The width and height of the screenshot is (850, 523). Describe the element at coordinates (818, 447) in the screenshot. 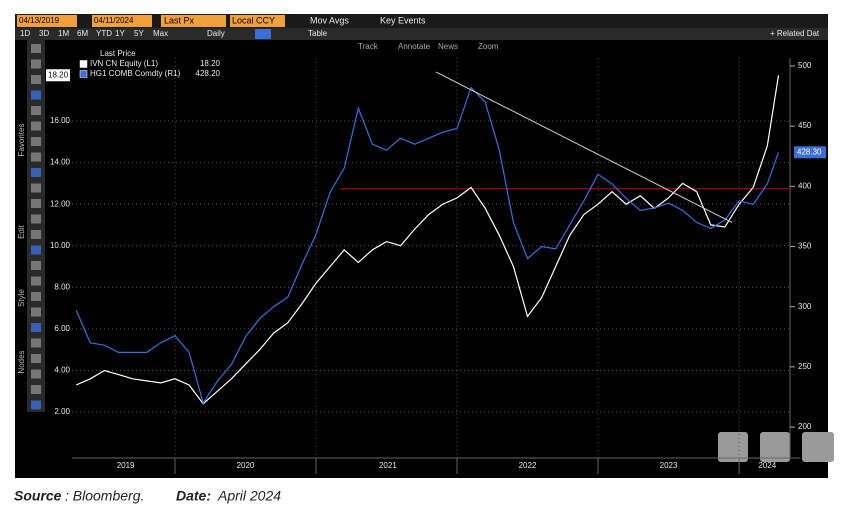

I see `add-button` at that location.